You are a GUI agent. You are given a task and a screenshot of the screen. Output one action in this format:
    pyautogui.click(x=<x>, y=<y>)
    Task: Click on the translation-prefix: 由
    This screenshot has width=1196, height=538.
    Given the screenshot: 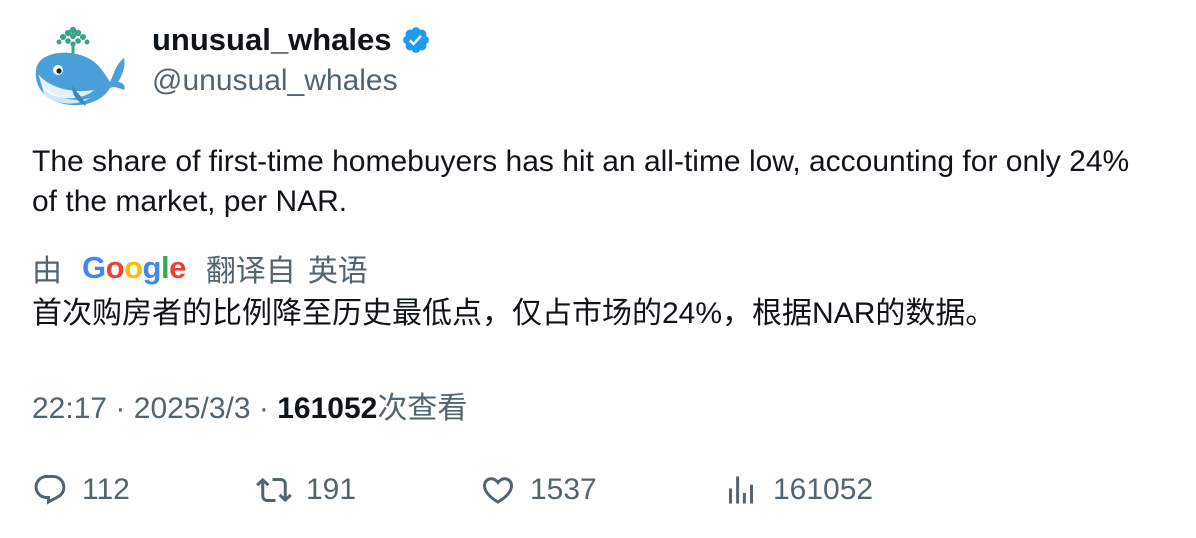 What is the action you would take?
    pyautogui.click(x=47, y=271)
    